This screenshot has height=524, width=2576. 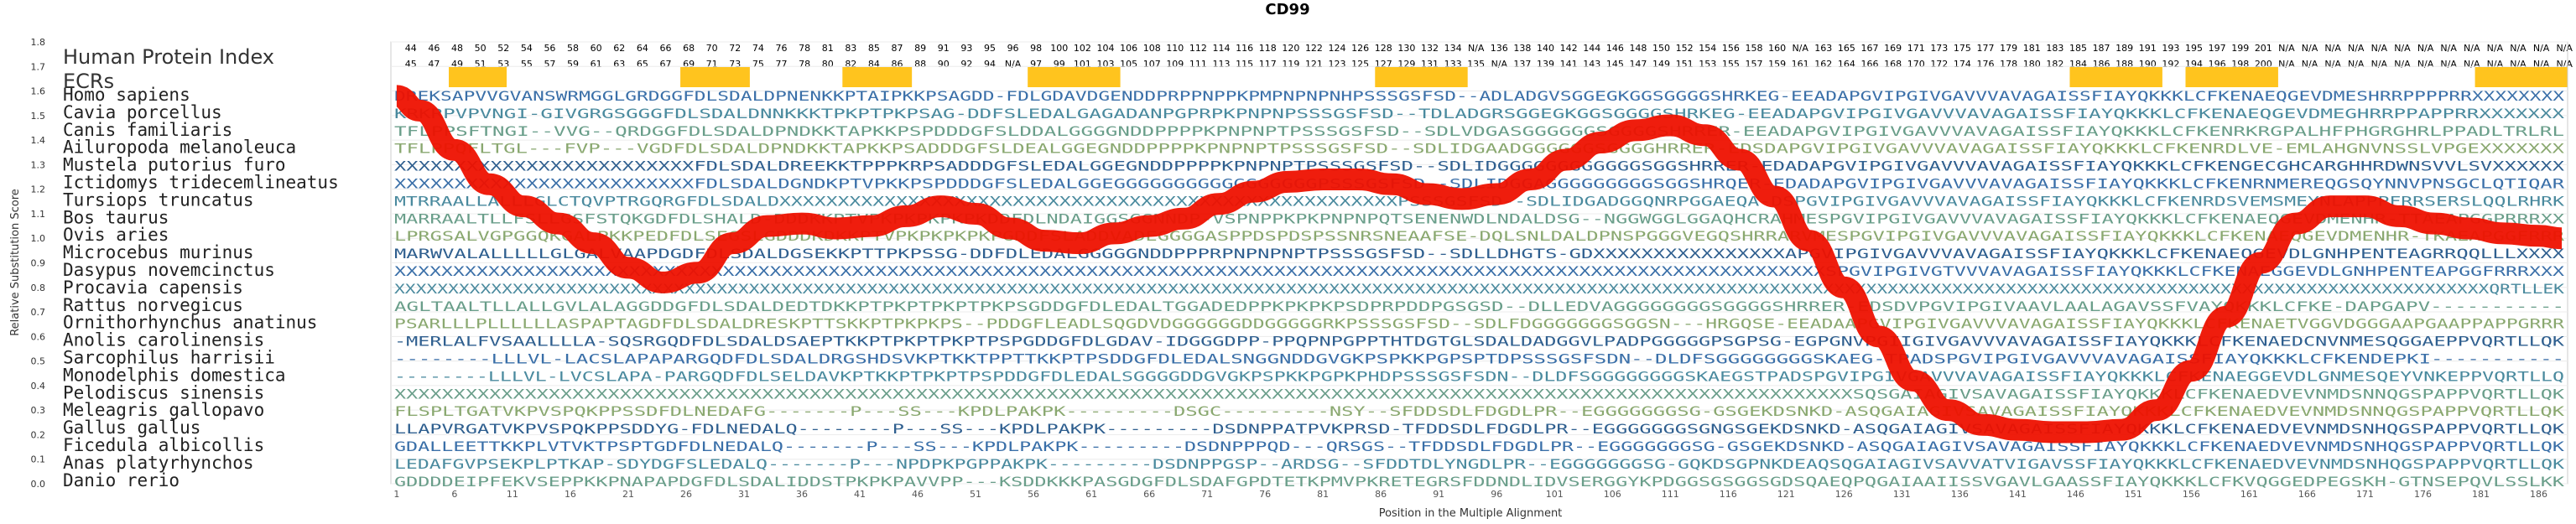 I want to click on index-top-label: 124, so click(x=1337, y=49).